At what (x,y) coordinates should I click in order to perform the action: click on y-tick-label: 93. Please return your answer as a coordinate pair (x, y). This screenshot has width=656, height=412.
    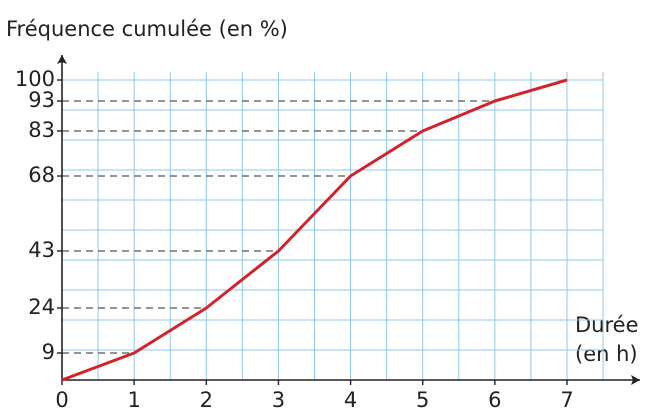
    Looking at the image, I should click on (41, 100).